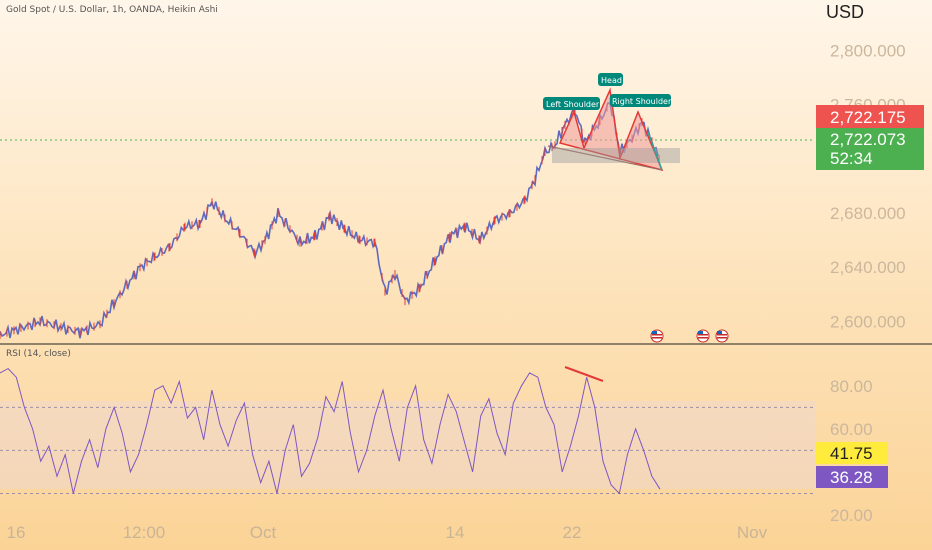  What do you see at coordinates (851, 158) in the screenshot?
I see `svg-text: 52:34` at bounding box center [851, 158].